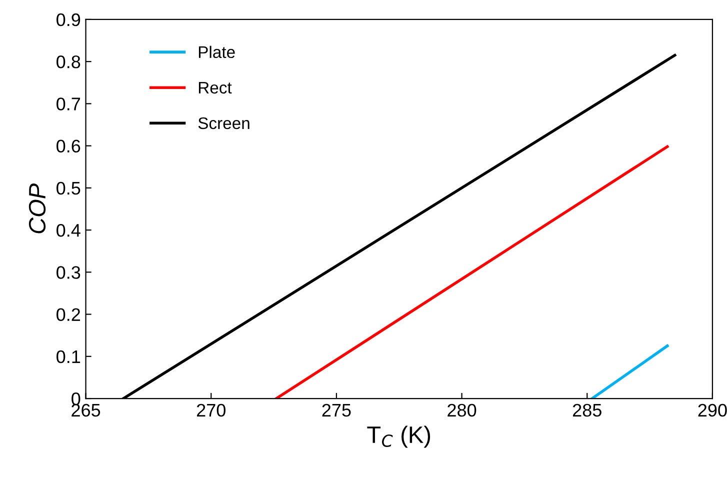 This screenshot has width=727, height=486. Describe the element at coordinates (211, 410) in the screenshot. I see `x-tick-label: 270` at that location.